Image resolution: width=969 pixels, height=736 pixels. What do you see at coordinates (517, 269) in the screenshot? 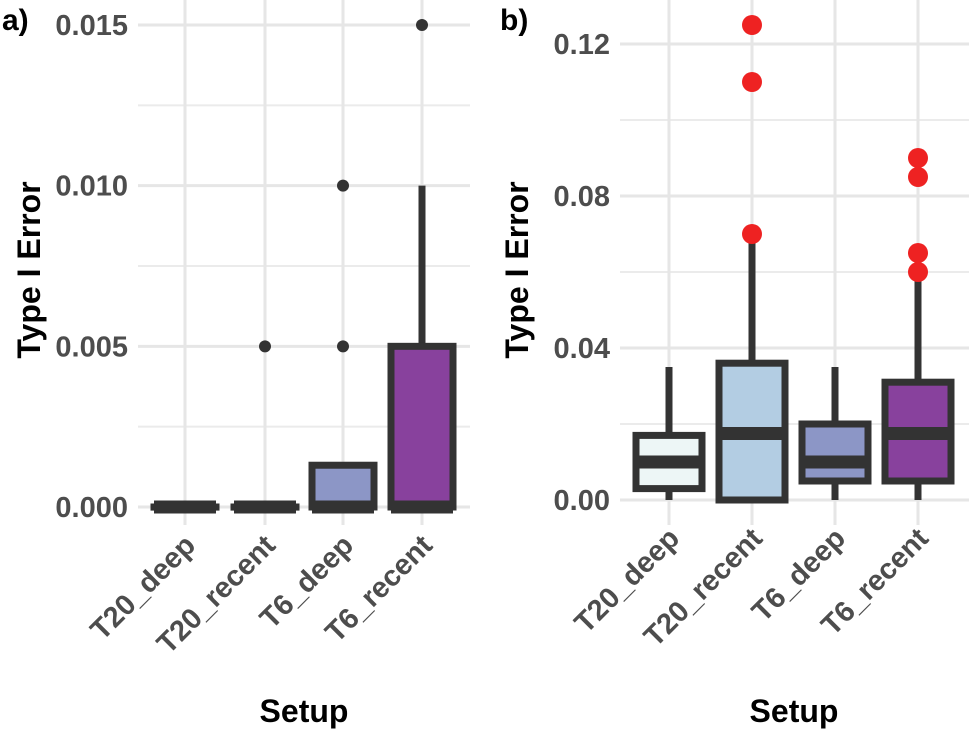
I see `y-axis-title-b: Type I Error` at bounding box center [517, 269].